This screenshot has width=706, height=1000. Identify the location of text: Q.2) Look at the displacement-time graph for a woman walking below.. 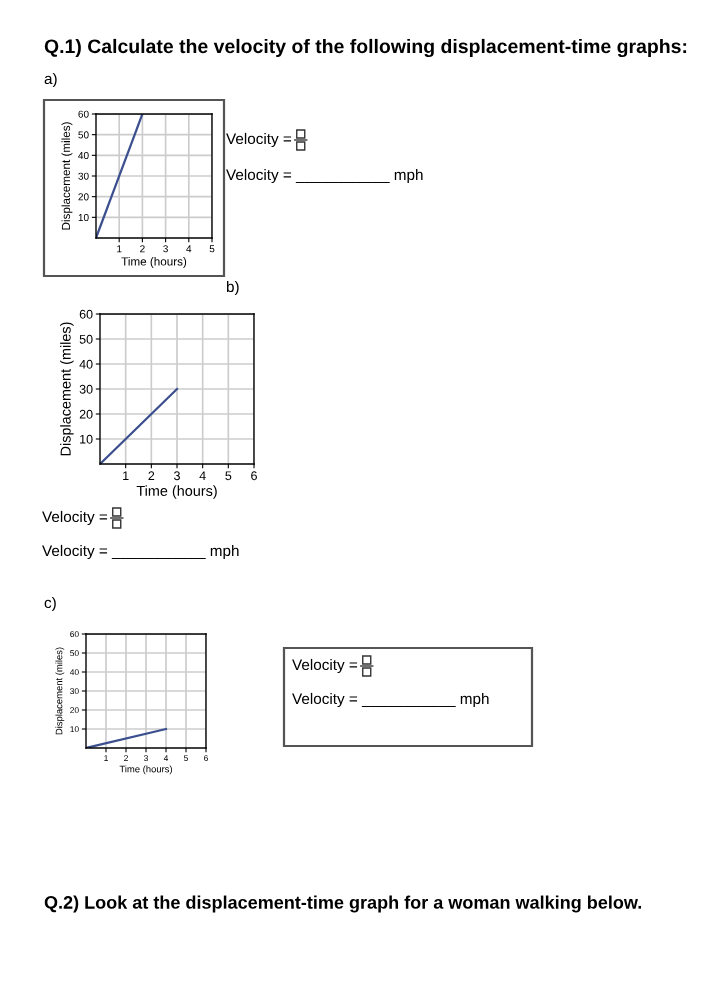
(343, 904).